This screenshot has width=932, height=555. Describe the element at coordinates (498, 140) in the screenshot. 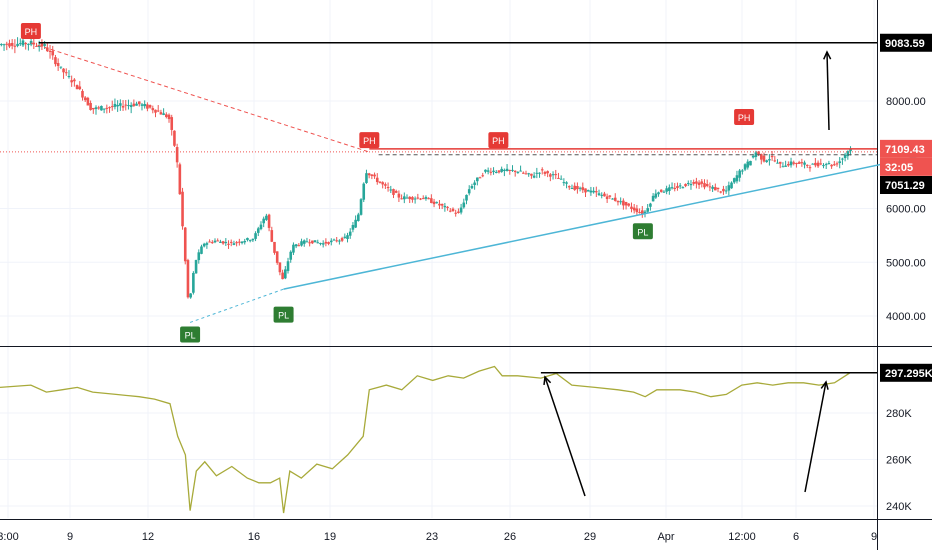

I see `pivot-box` at that location.